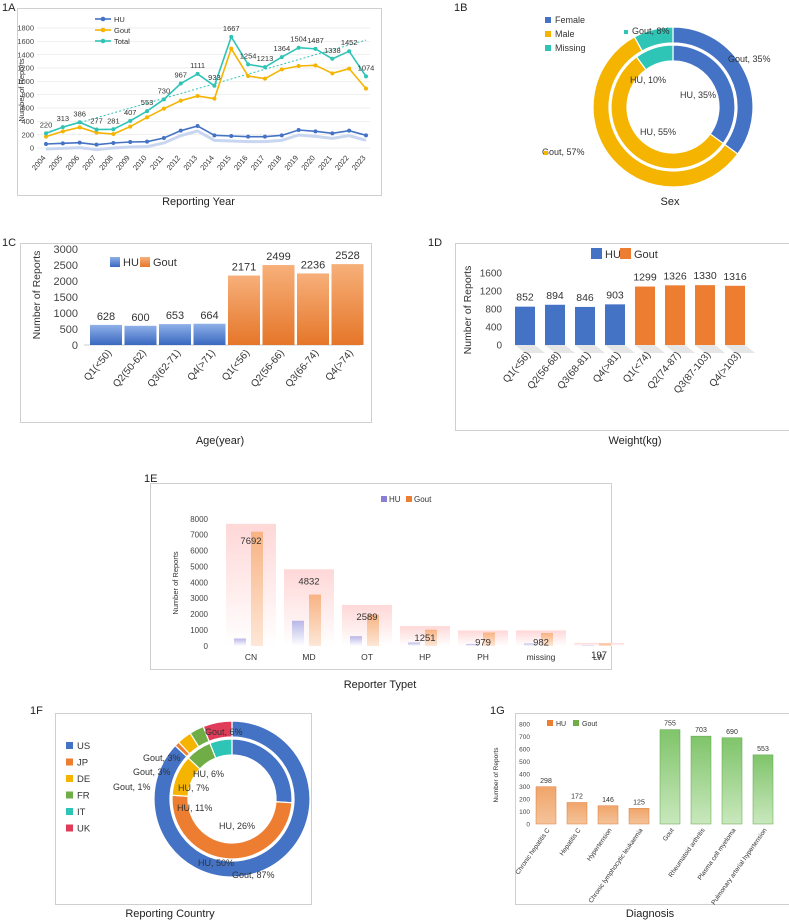  I want to click on data-label: 146, so click(608, 800).